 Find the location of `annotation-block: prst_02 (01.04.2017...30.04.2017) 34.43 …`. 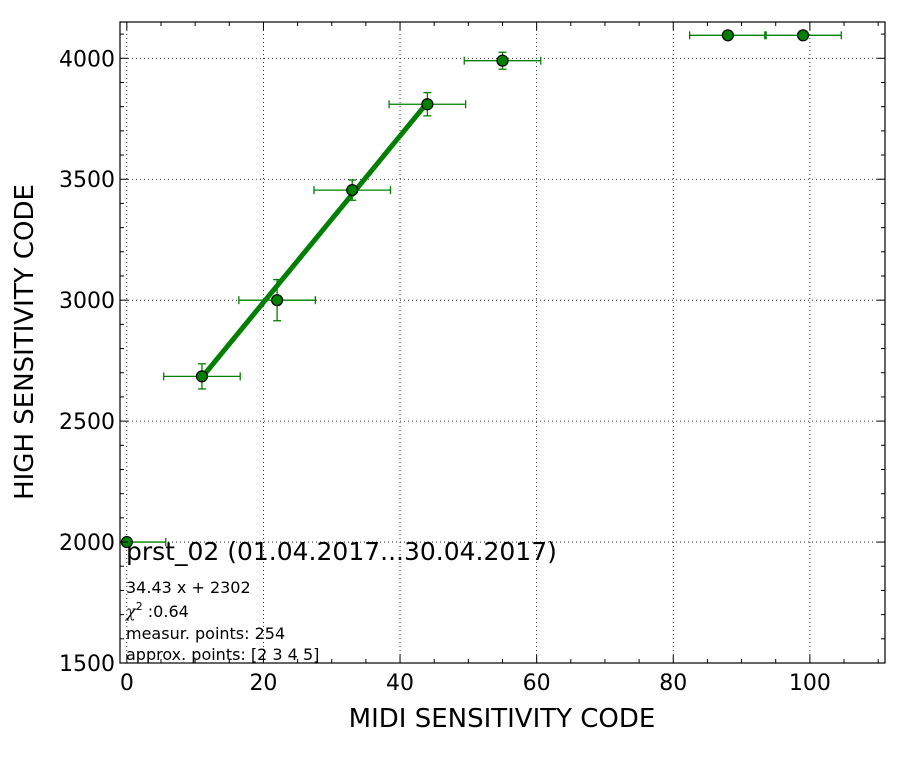

annotation-block: prst_02 (01.04.2017...30.04.2017) 34.43 … is located at coordinates (341, 600).